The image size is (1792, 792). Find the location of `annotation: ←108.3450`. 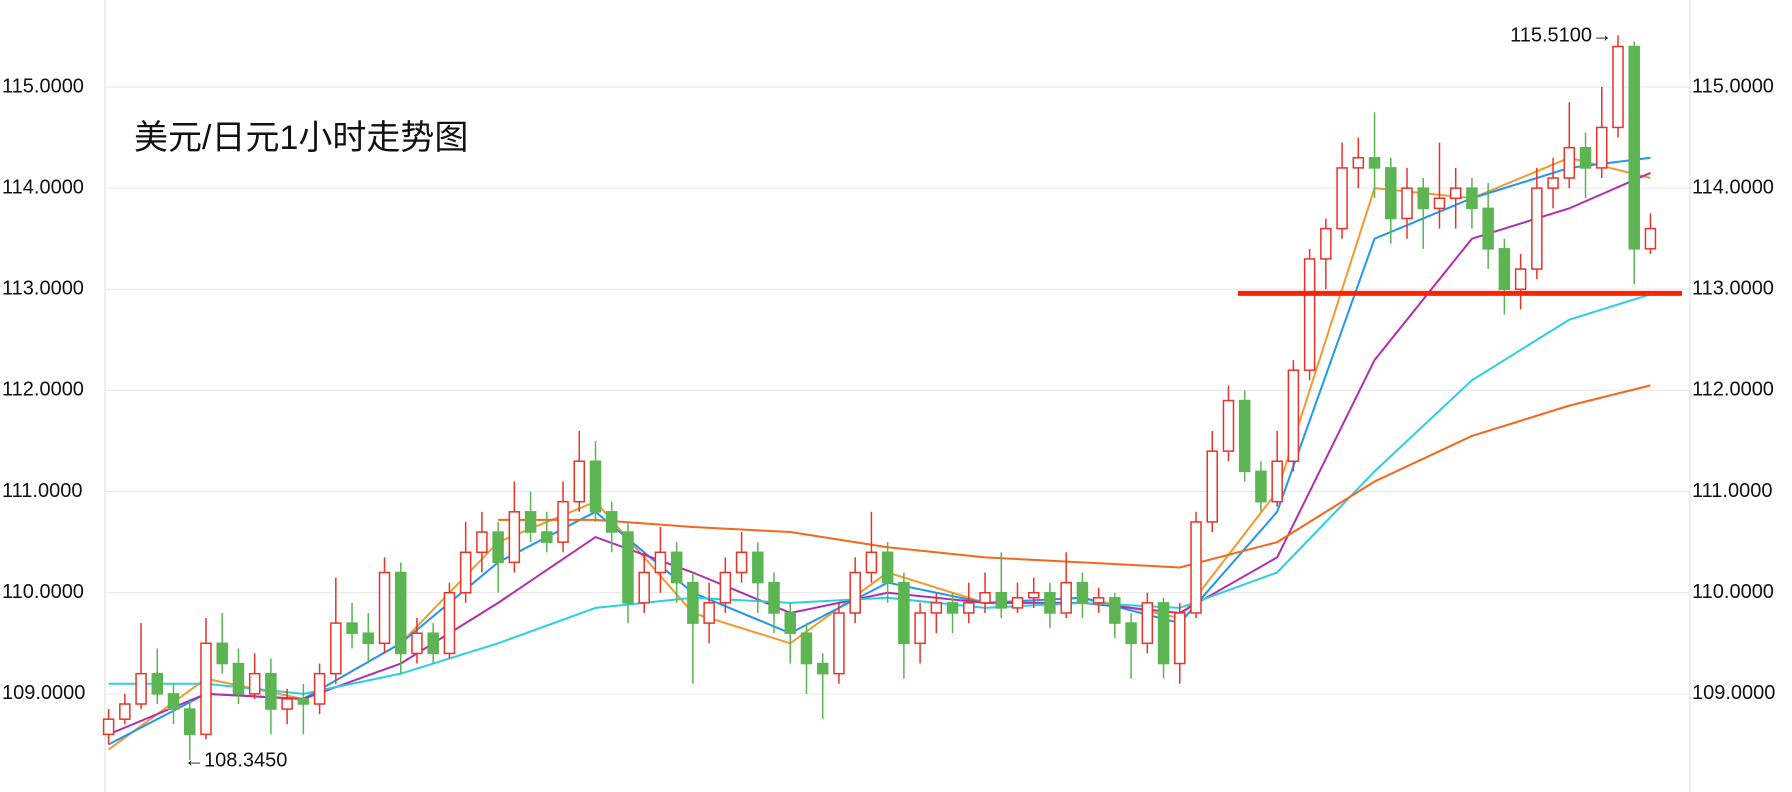

annotation: ←108.3450 is located at coordinates (235, 760).